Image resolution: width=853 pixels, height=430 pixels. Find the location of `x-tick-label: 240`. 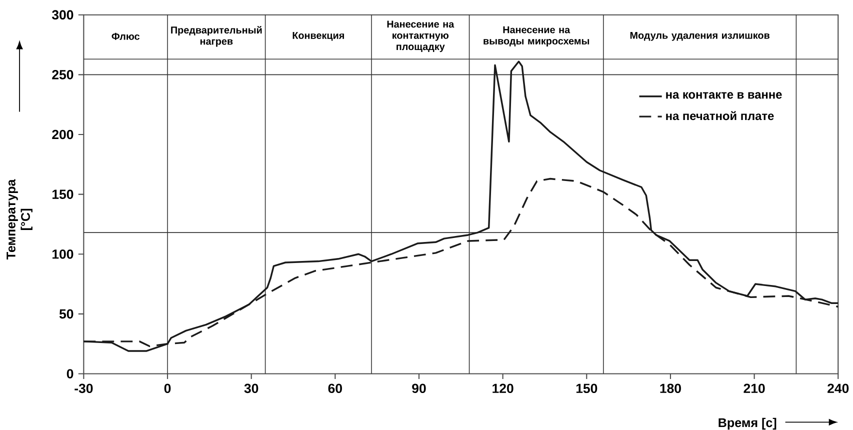

x-tick-label: 240 is located at coordinates (838, 388).